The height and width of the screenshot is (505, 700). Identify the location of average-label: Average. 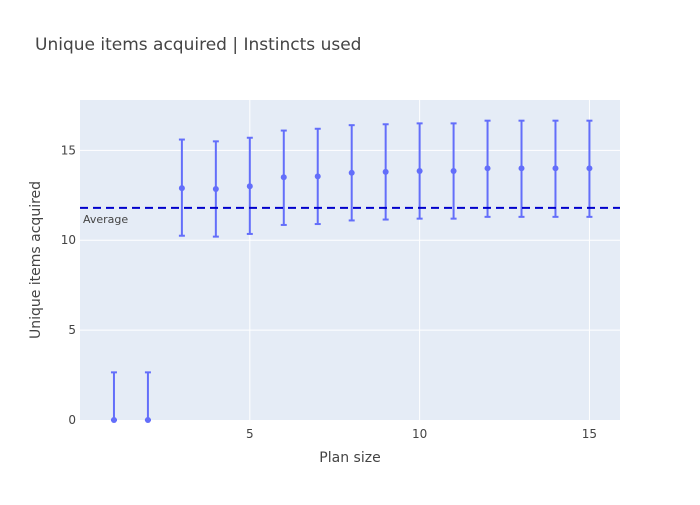
(105, 219).